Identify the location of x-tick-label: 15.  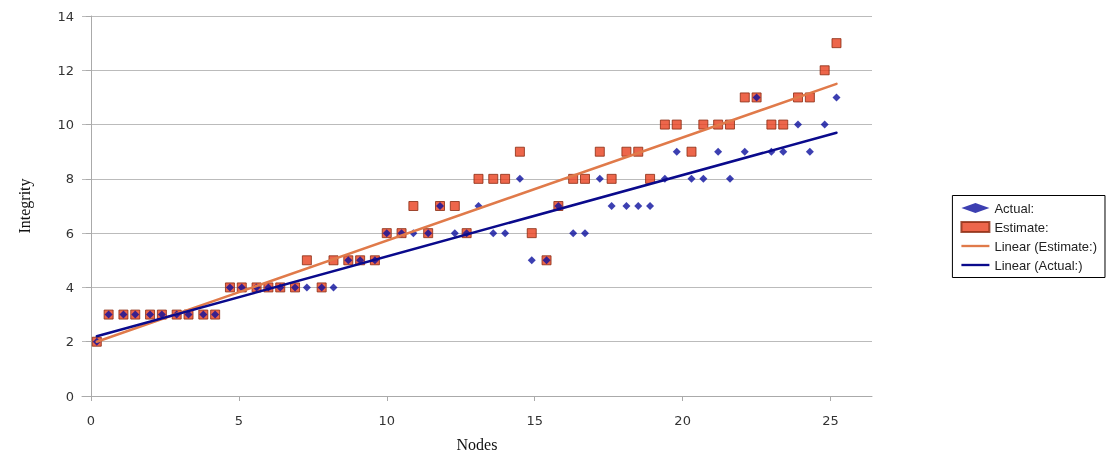
(534, 420).